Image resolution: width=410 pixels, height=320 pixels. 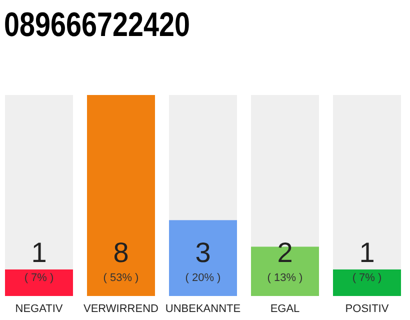 What do you see at coordinates (121, 309) in the screenshot?
I see `x-tick-label: VERWIRREND` at bounding box center [121, 309].